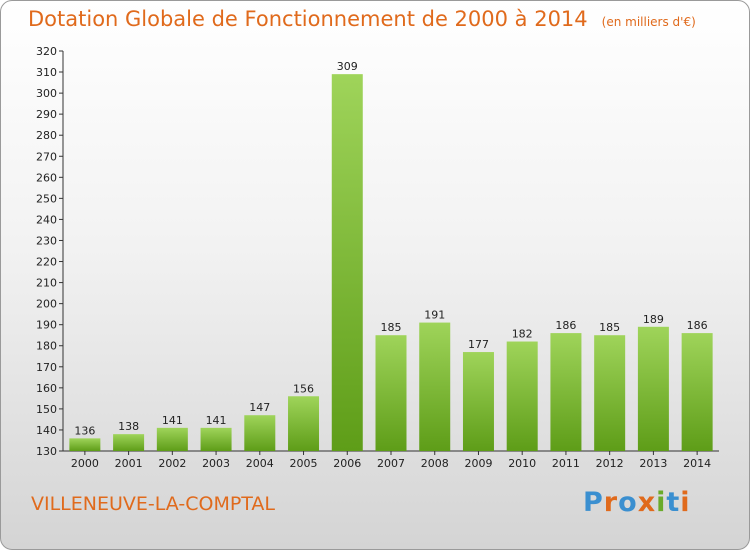  Describe the element at coordinates (566, 463) in the screenshot. I see `x-tick-label: 2011` at that location.